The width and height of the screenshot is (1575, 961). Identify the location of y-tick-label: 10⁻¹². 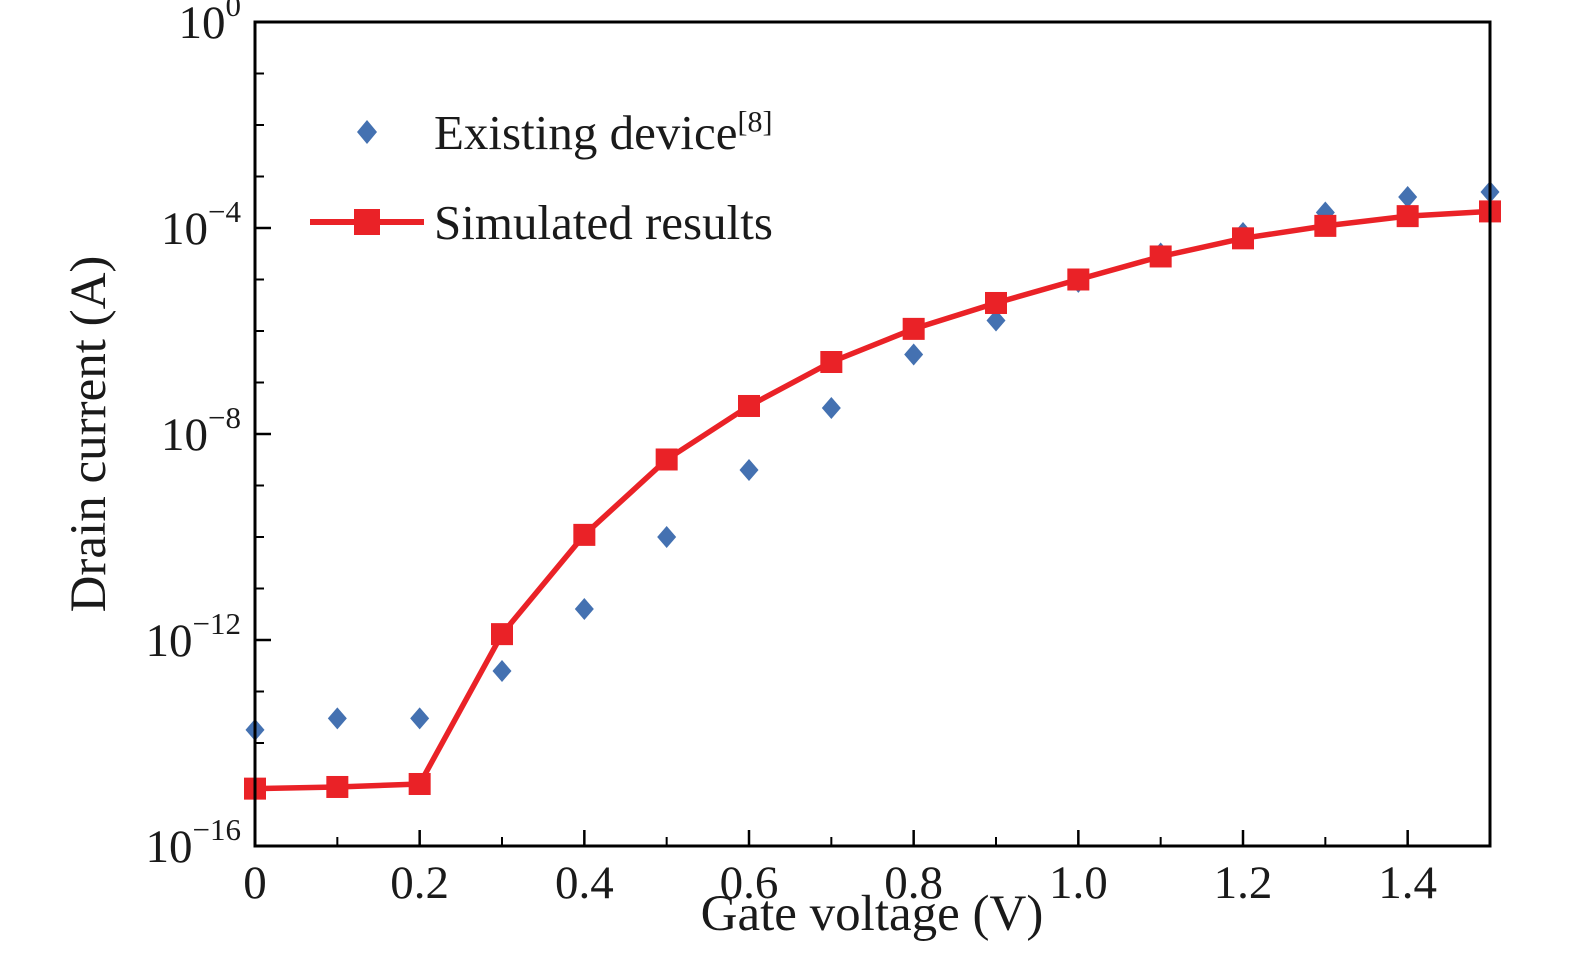
(193, 636).